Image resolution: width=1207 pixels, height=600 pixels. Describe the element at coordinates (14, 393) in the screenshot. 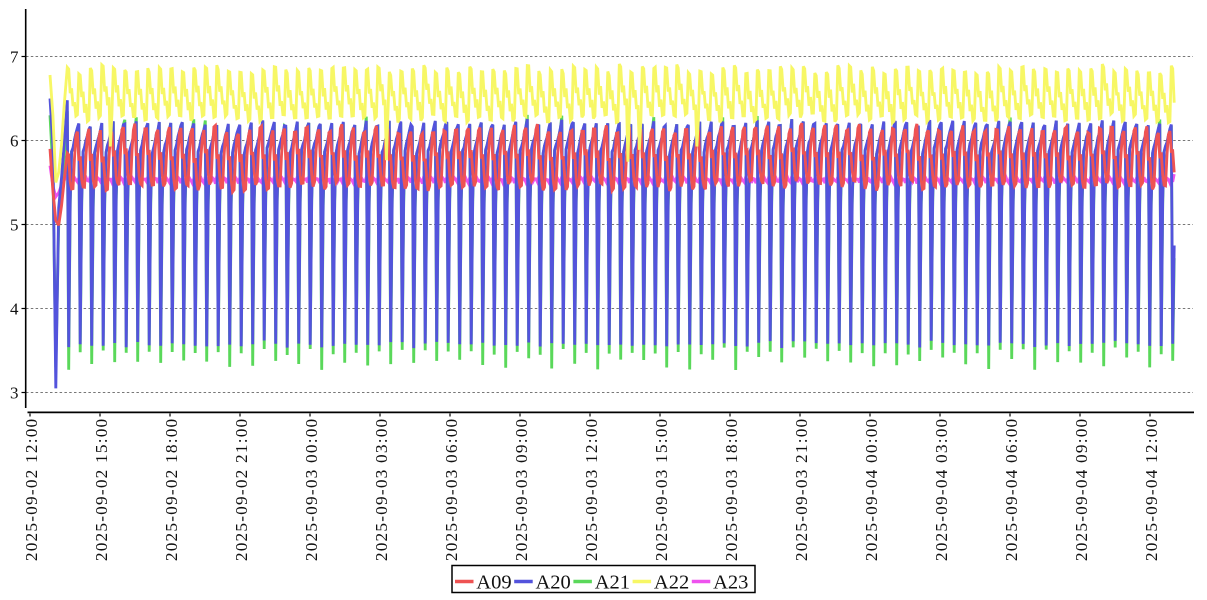

I see `svg-text: 3` at that location.